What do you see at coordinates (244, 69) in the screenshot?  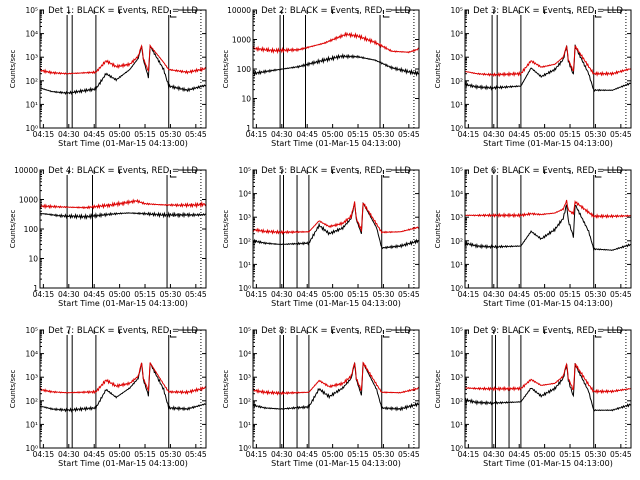 I see `y-tick-label: 100` at bounding box center [244, 69].